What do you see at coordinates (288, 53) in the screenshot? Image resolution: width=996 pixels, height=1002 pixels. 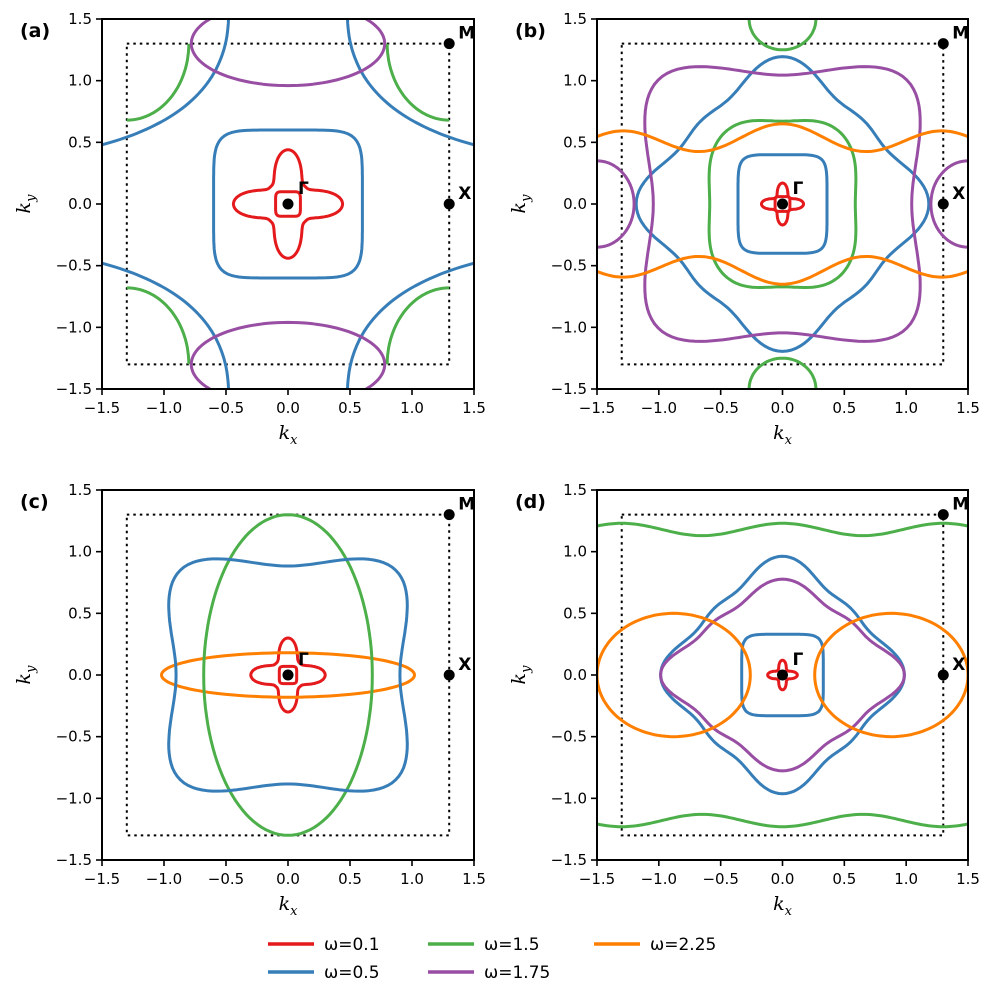 I see `curve-w1.75-ellipse` at bounding box center [288, 53].